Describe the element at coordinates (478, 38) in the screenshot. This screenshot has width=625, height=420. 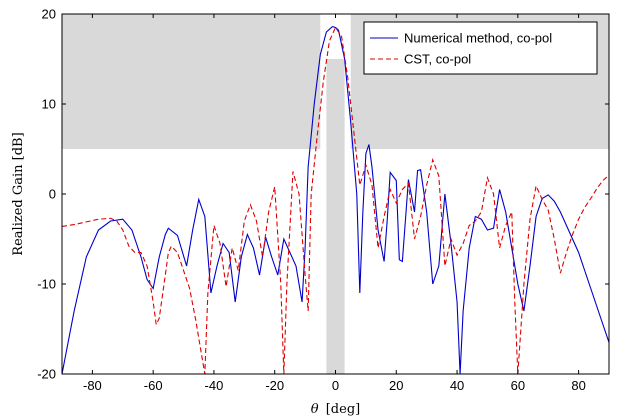
I see `legend-label-numerical: Numerical method, co-pol` at that location.